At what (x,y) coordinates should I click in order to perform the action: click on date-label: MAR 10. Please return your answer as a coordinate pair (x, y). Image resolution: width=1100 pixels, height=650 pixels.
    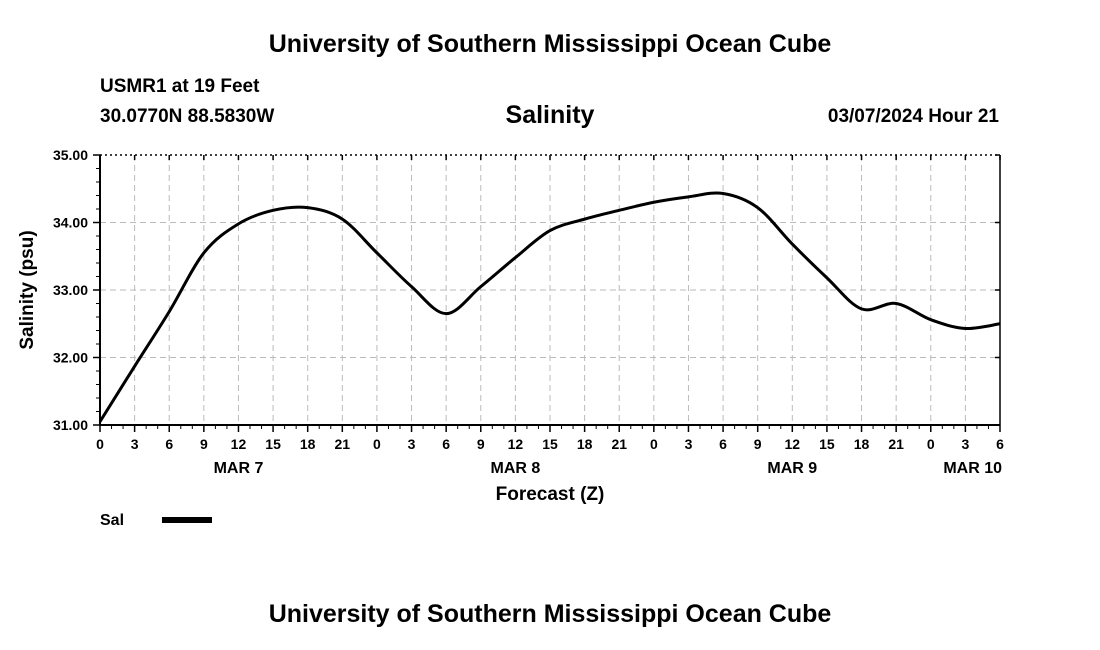
    Looking at the image, I should click on (972, 468).